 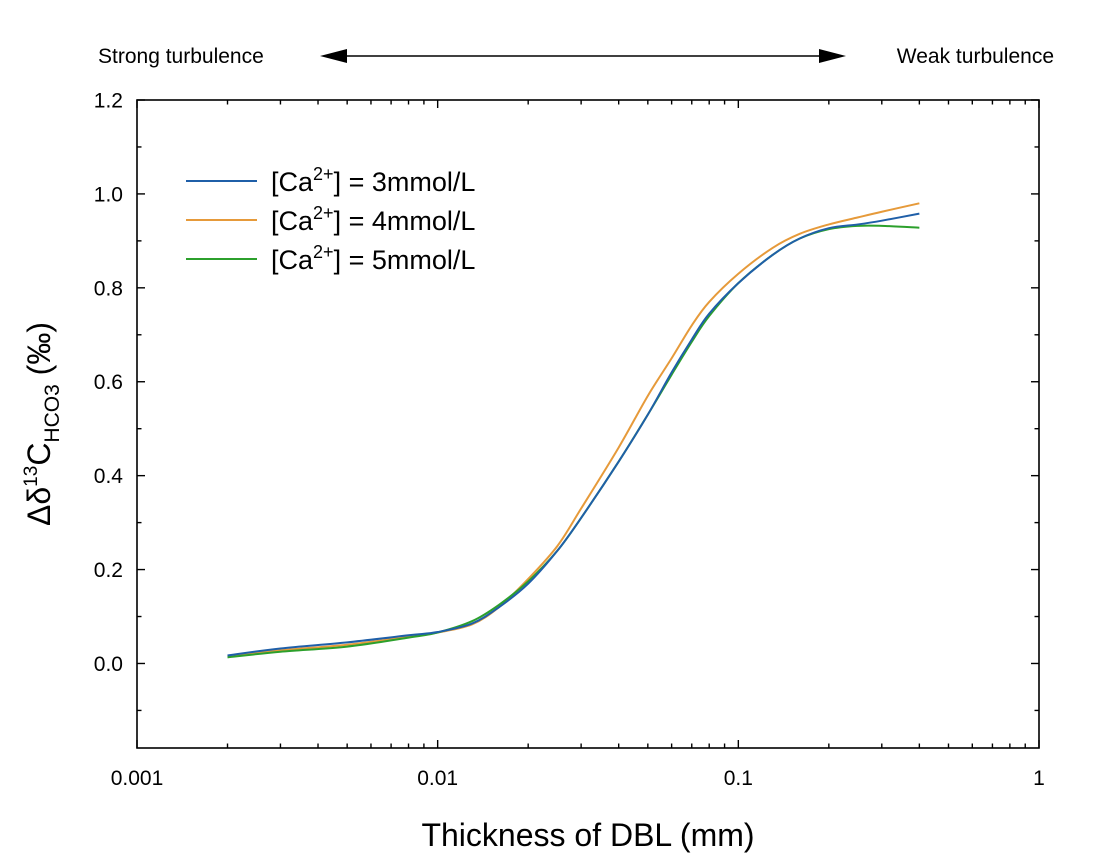 What do you see at coordinates (587, 835) in the screenshot?
I see `x-axis-label: Thickness of DBL (mm)` at bounding box center [587, 835].